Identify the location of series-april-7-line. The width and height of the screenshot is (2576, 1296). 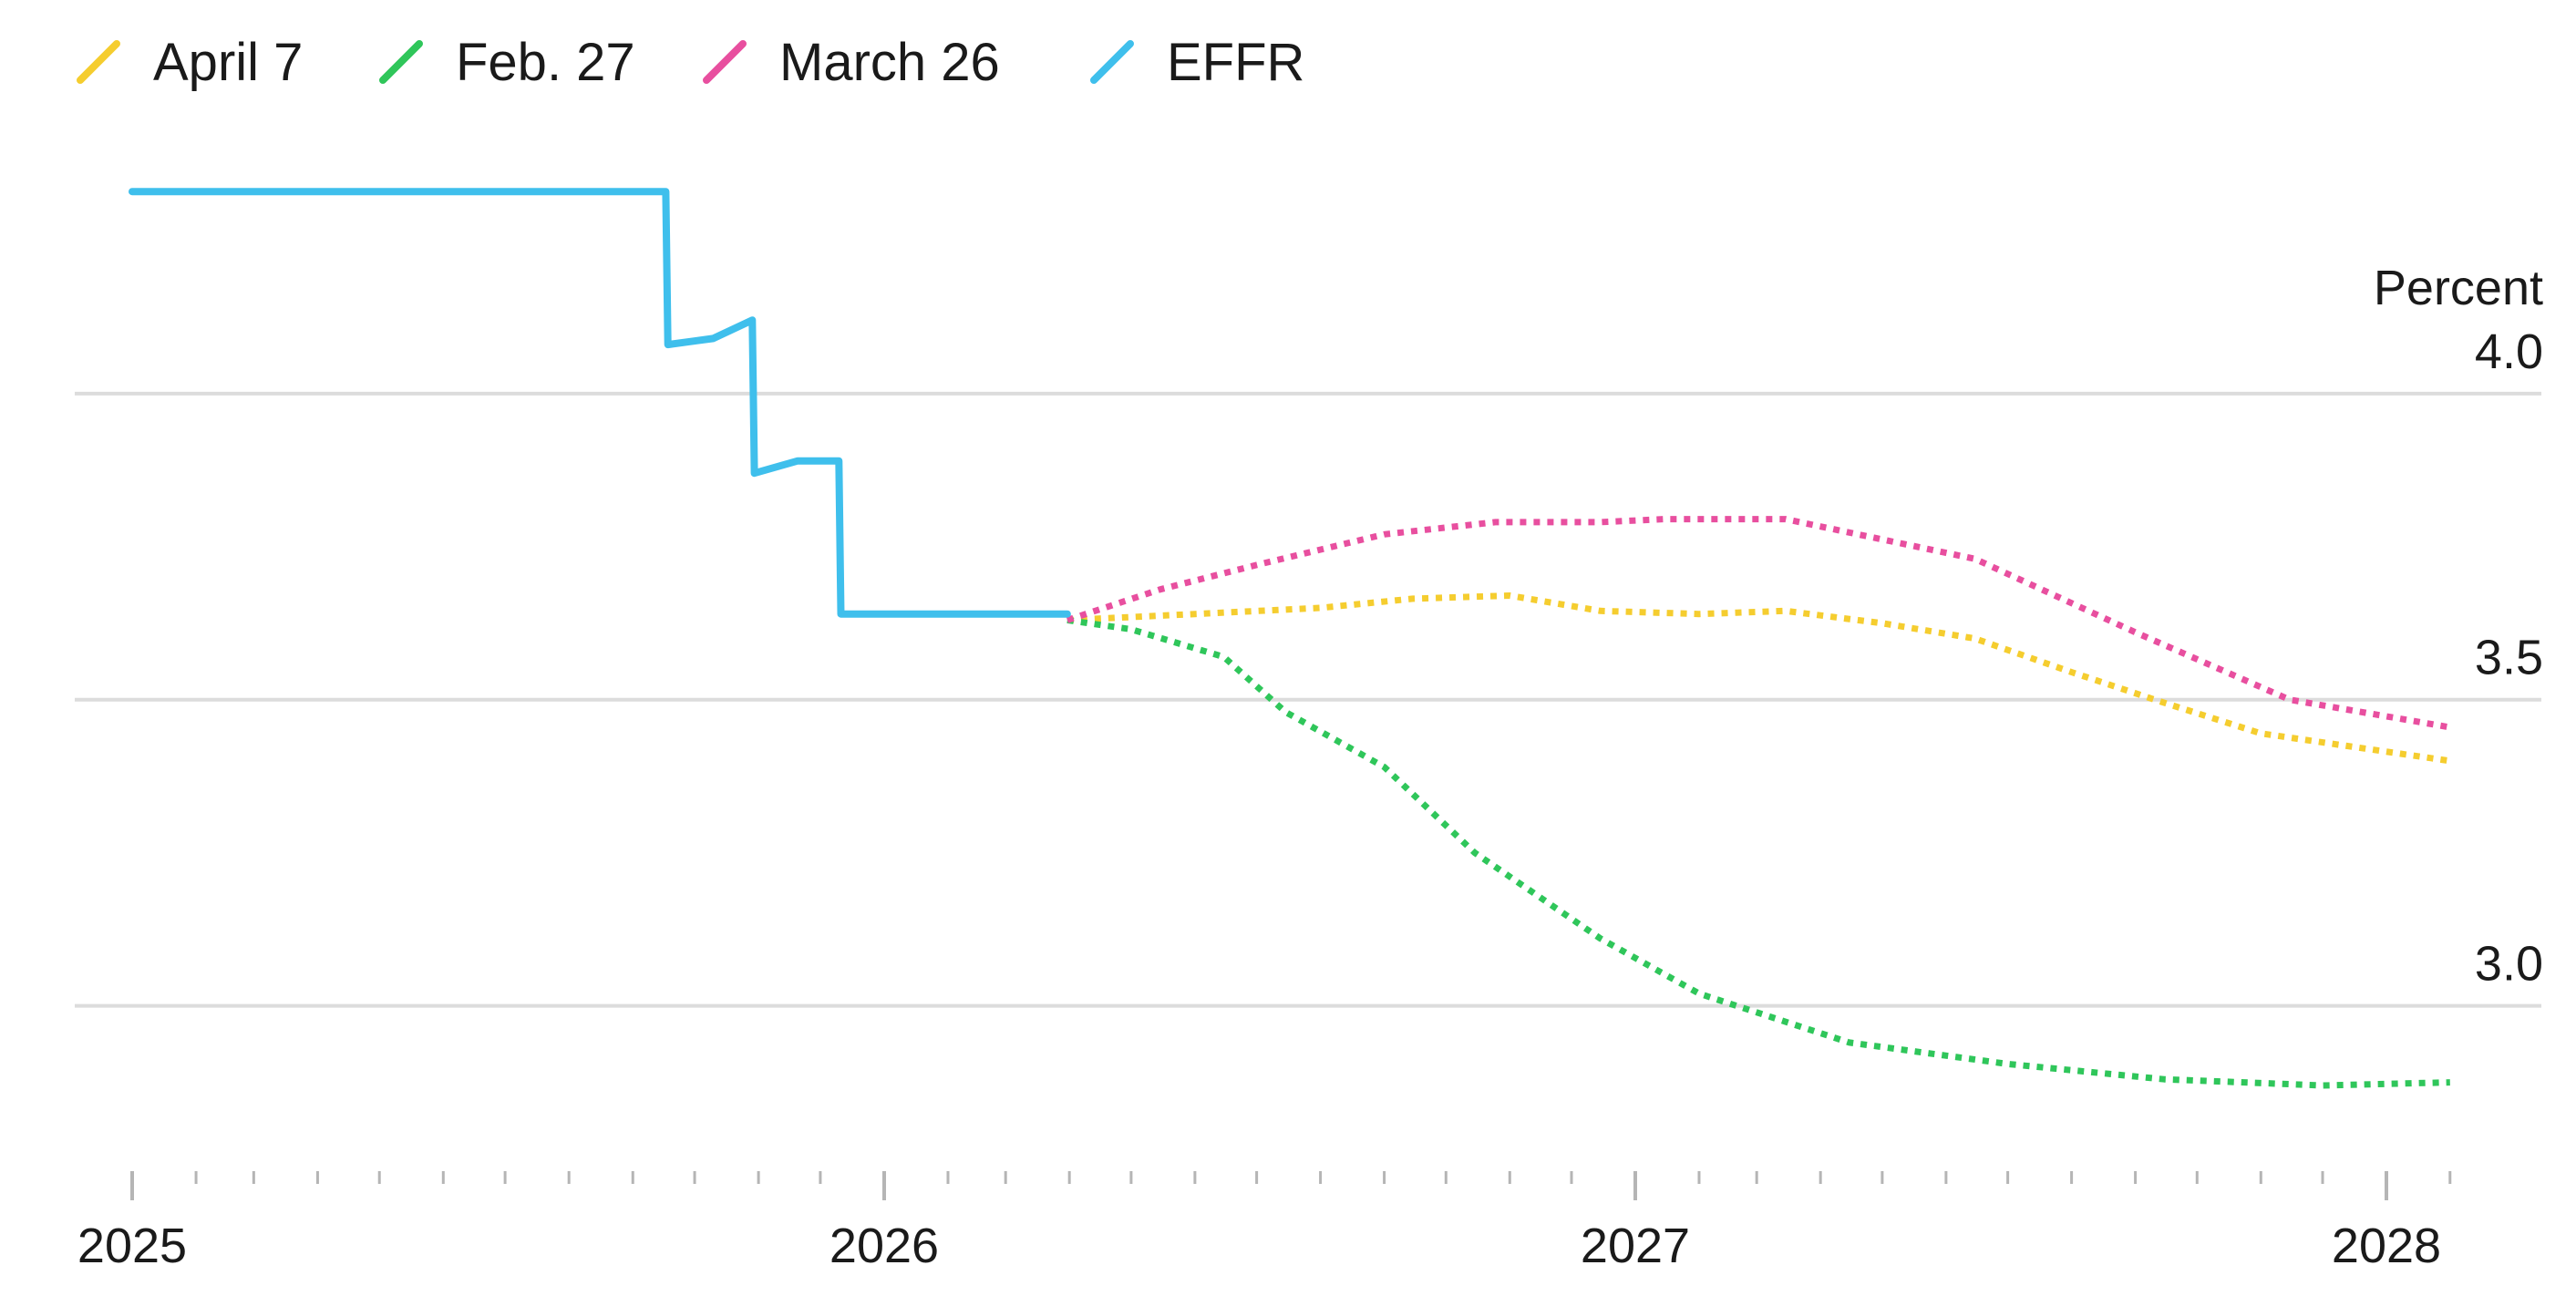
(1758, 678).